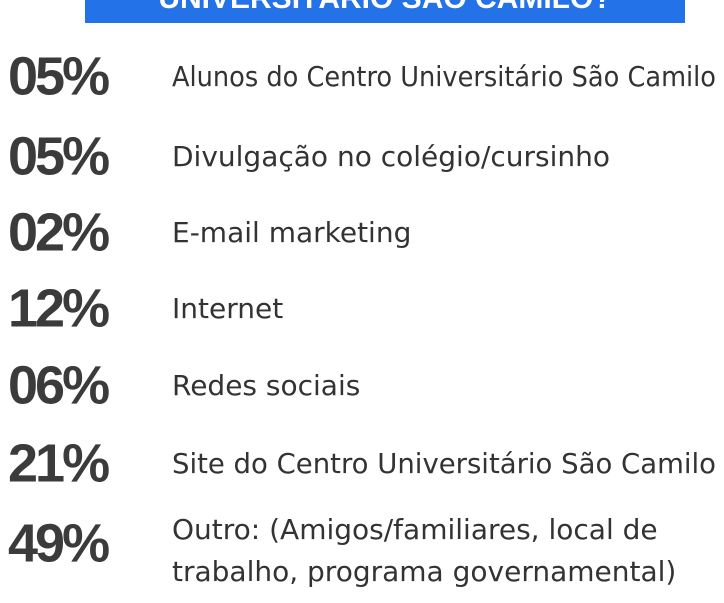 The width and height of the screenshot is (724, 603). Describe the element at coordinates (391, 156) in the screenshot. I see `label: Divulgação no colégio/cursinho` at that location.